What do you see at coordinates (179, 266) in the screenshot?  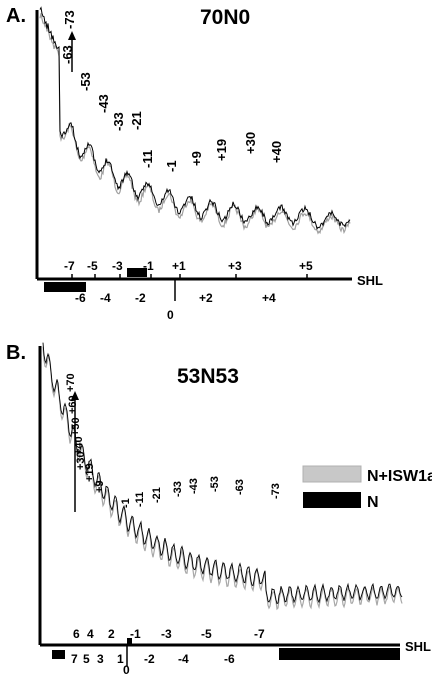 I see `panel-a-shl-tick-top: +1` at bounding box center [179, 266].